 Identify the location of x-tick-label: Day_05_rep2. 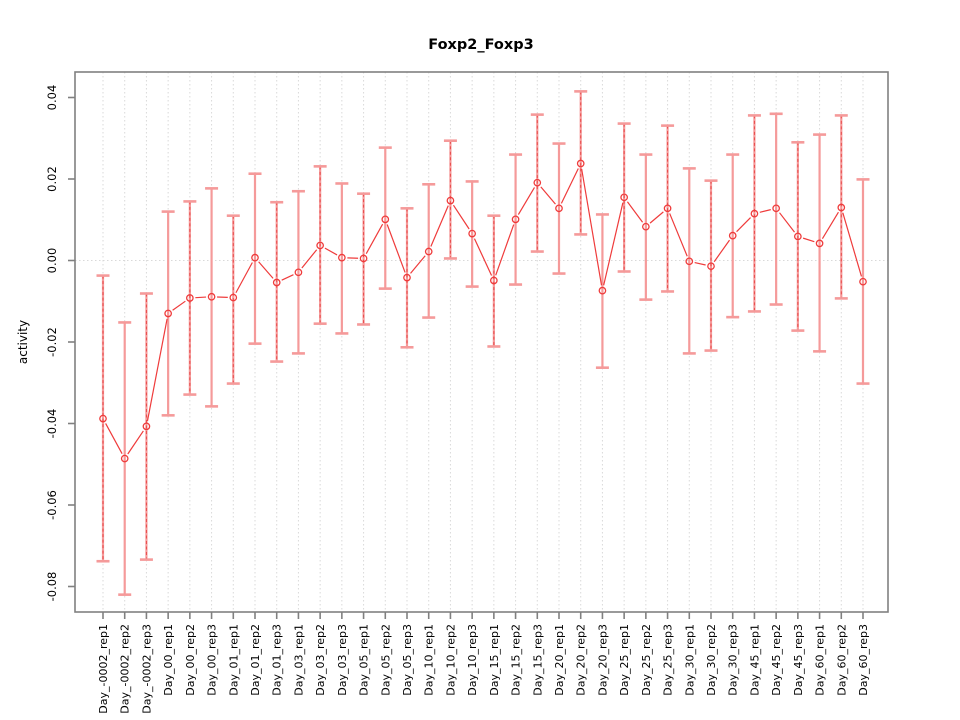
(385, 660).